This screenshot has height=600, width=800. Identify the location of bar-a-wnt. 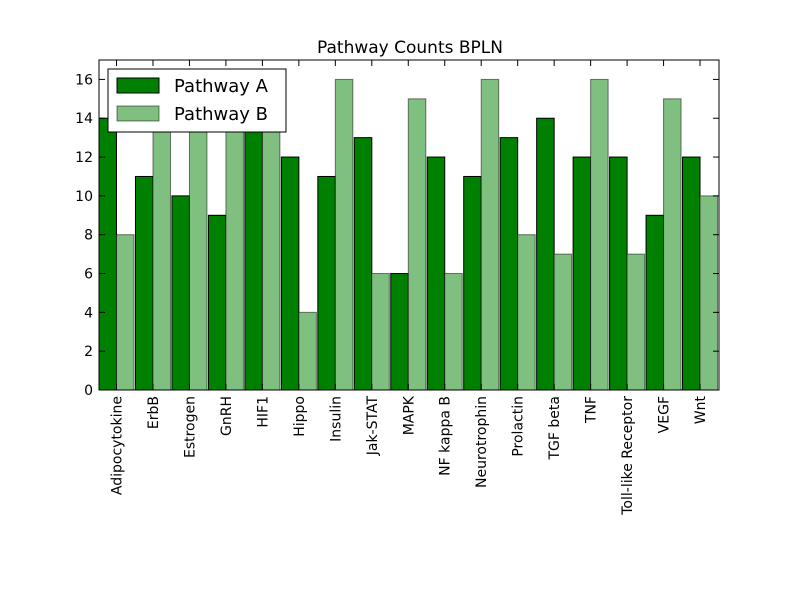
(691, 273).